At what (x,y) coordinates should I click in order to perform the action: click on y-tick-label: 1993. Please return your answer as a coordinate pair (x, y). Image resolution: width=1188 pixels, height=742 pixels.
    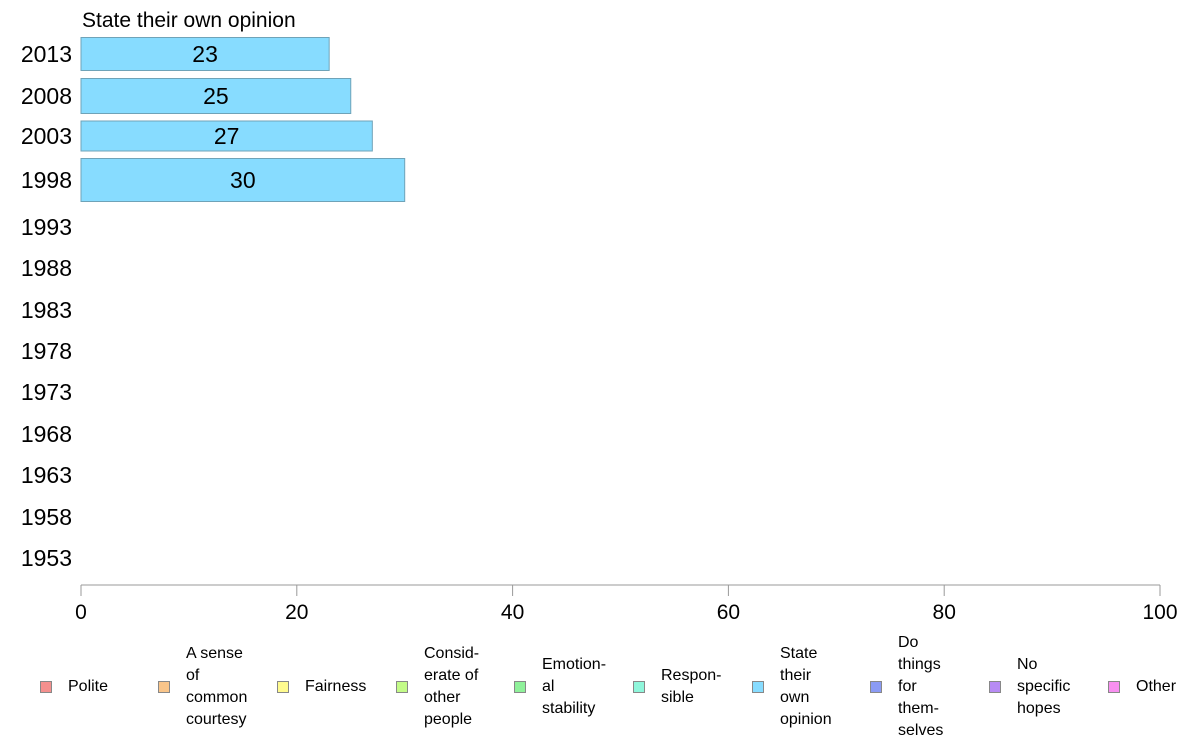
    Looking at the image, I should click on (46, 227).